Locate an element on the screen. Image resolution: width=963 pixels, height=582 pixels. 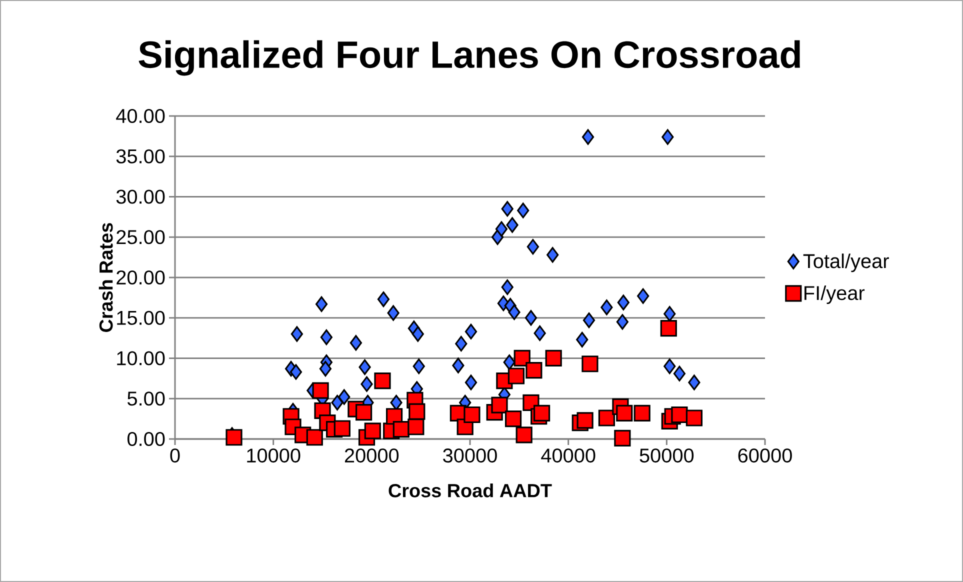
chart-title: Signalized Four Lanes On Crossroad is located at coordinates (469, 58).